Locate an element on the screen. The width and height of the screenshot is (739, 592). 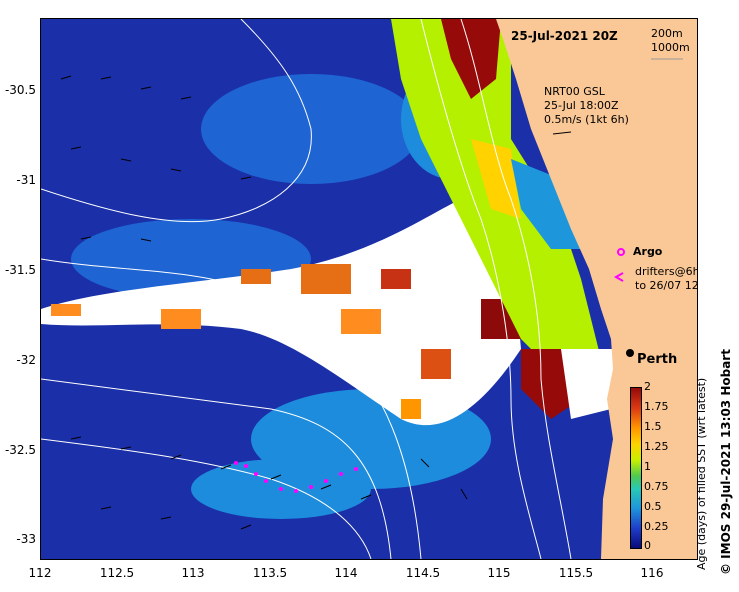
colorbar is located at coordinates (636, 468).